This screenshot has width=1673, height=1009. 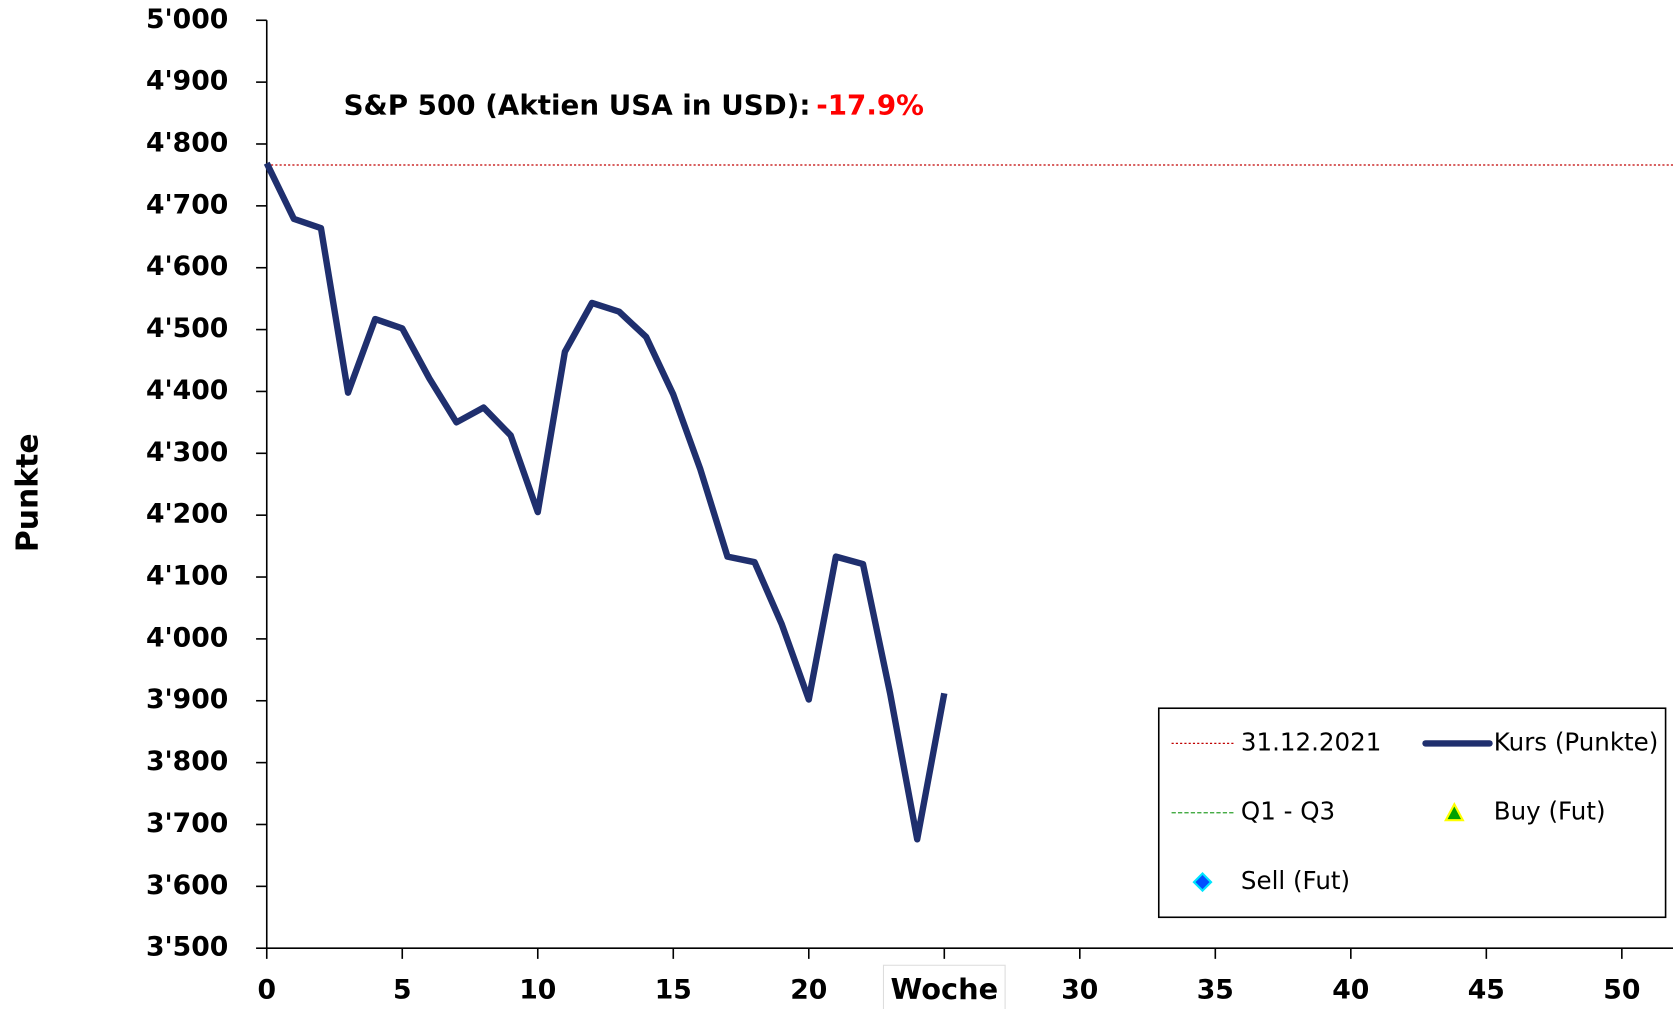 I want to click on y-tick-label: 3'900, so click(x=187, y=699).